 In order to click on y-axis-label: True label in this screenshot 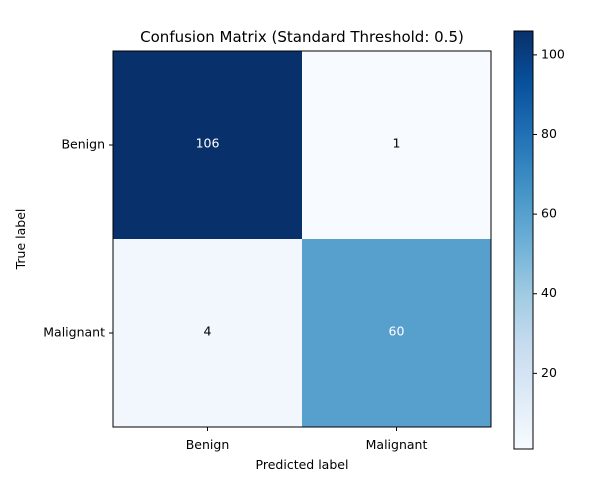, I will do `click(20, 240)`.